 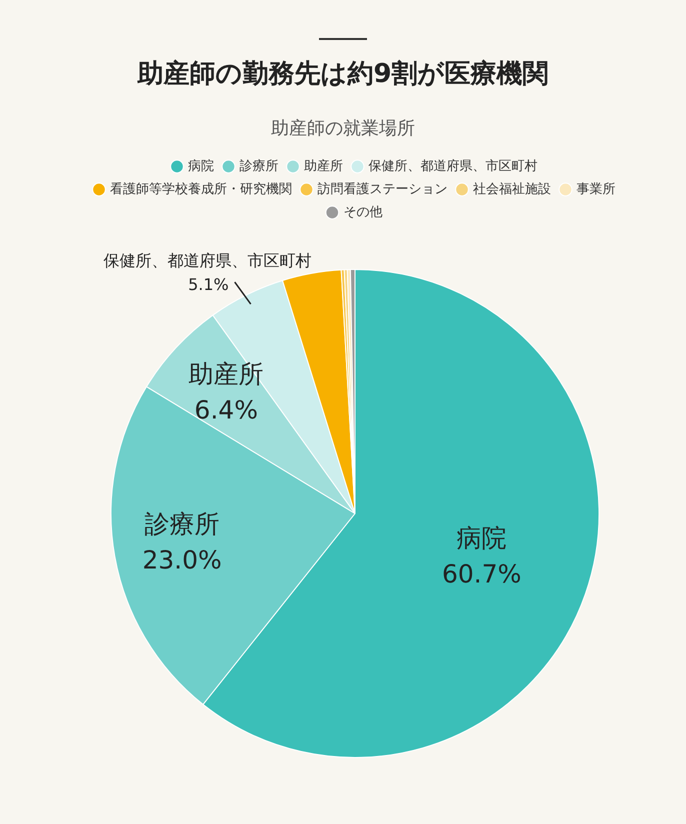 I want to click on data-label: 5.1%, so click(x=208, y=284).